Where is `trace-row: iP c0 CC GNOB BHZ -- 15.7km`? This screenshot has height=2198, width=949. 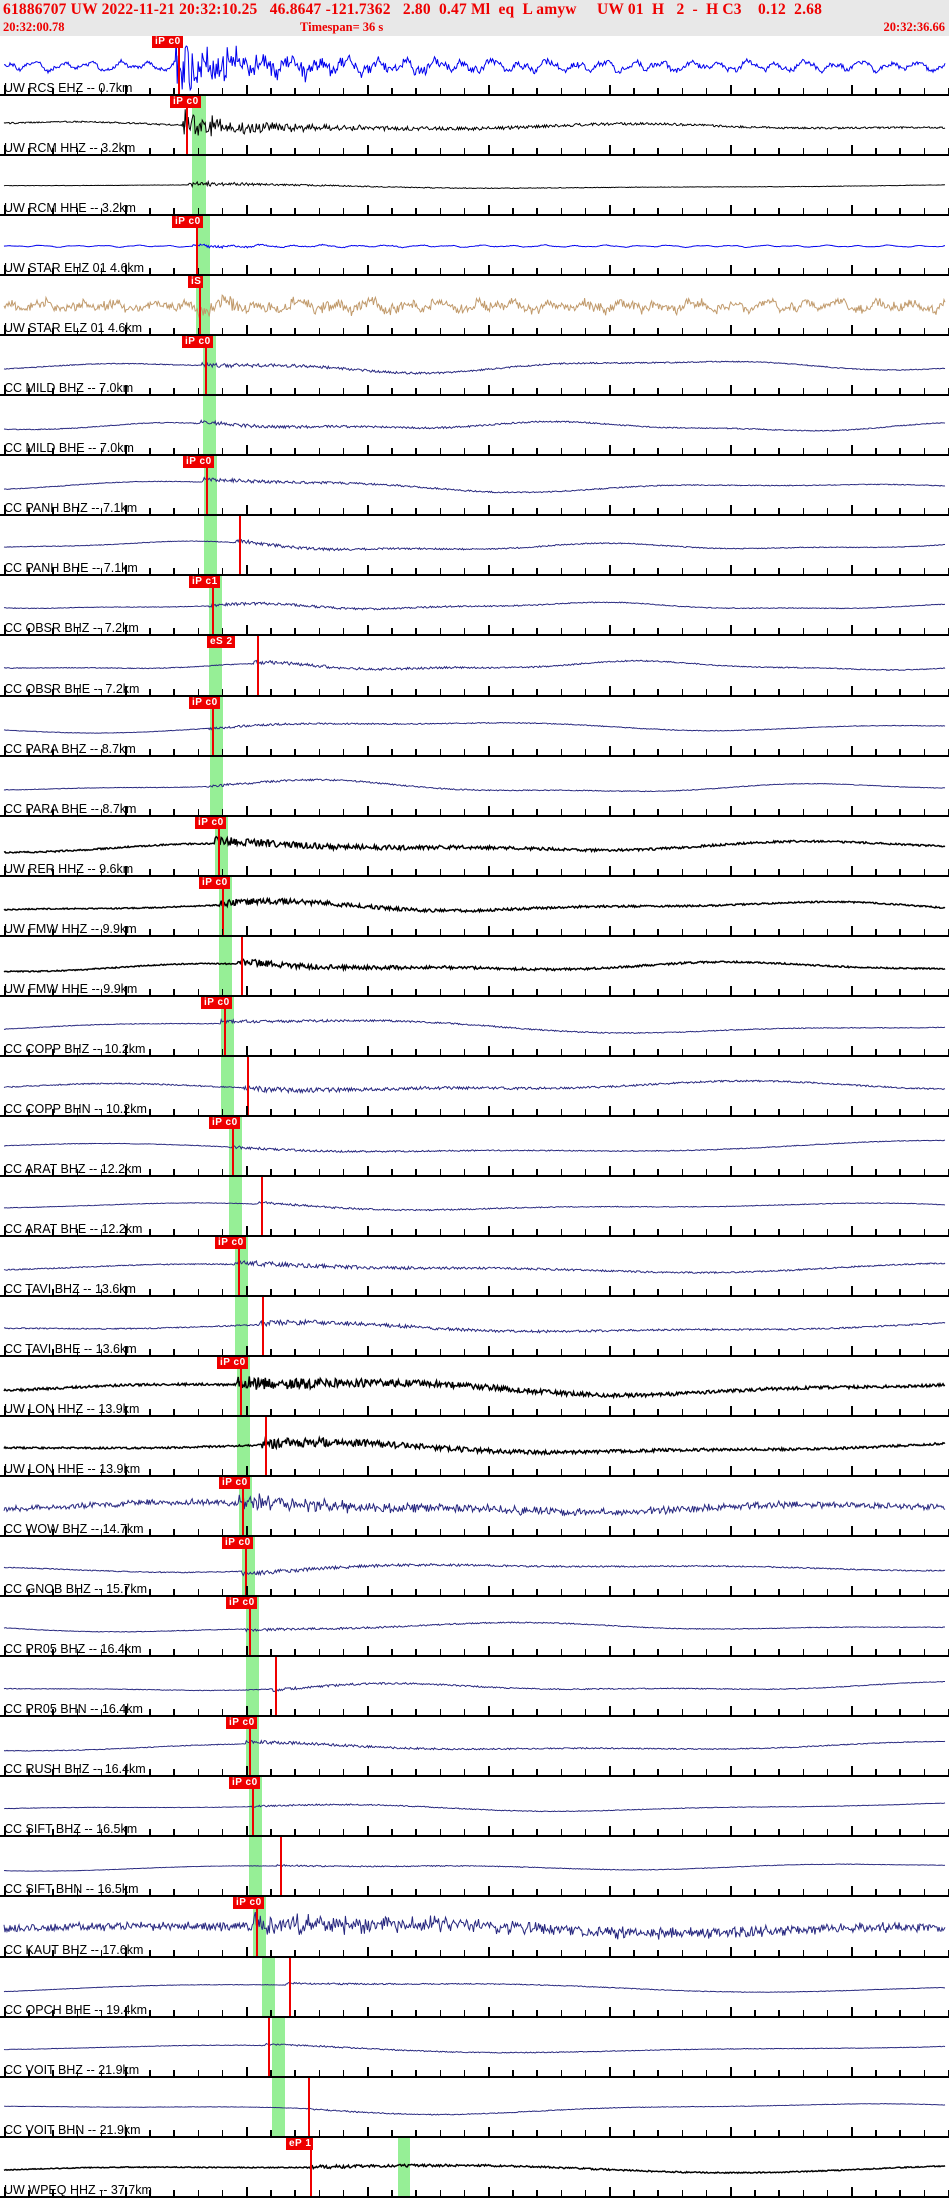 trace-row: iP c0 CC GNOB BHZ -- 15.7km is located at coordinates (474, 1567).